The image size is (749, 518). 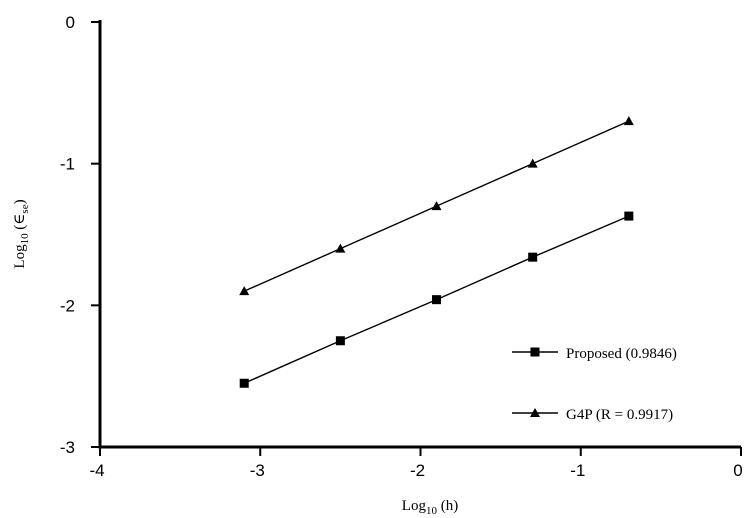 I want to click on legend: Proposed (0.9846) G4P (R = 0.9917), so click(x=594, y=384).